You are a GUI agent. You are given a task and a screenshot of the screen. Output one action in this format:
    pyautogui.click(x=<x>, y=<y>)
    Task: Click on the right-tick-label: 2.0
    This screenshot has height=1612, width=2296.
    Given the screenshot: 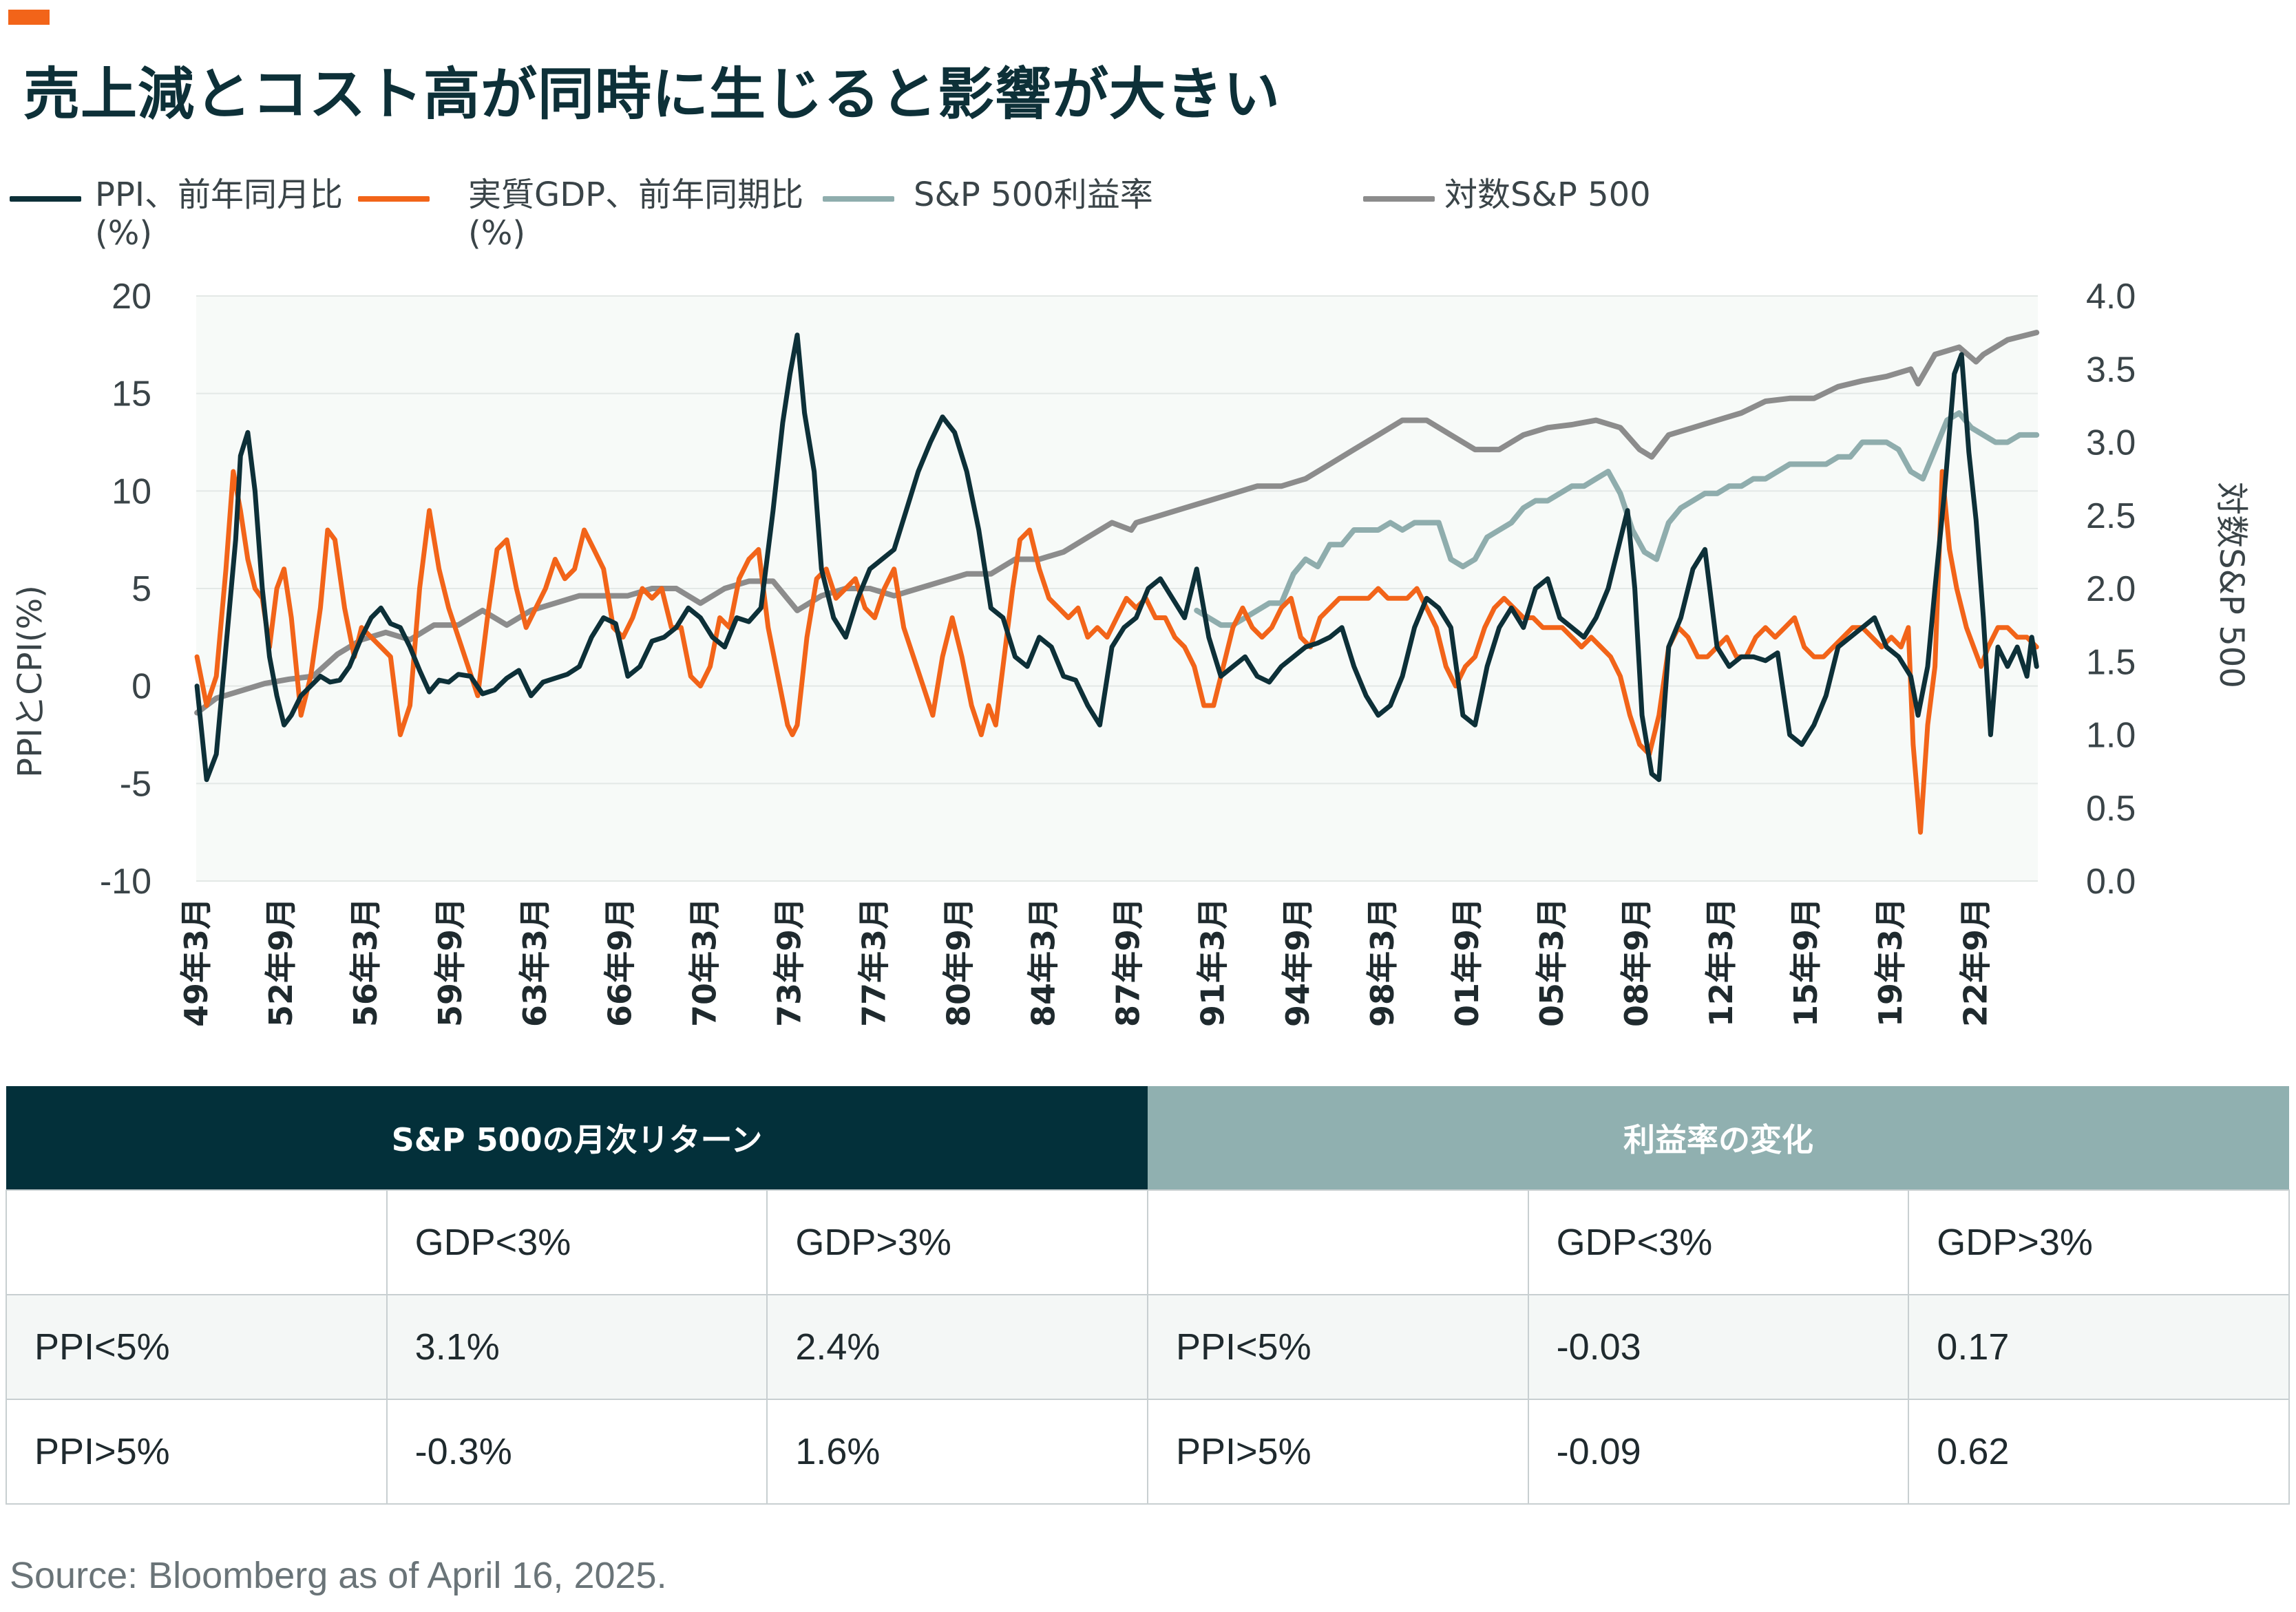 What is the action you would take?
    pyautogui.click(x=2111, y=589)
    